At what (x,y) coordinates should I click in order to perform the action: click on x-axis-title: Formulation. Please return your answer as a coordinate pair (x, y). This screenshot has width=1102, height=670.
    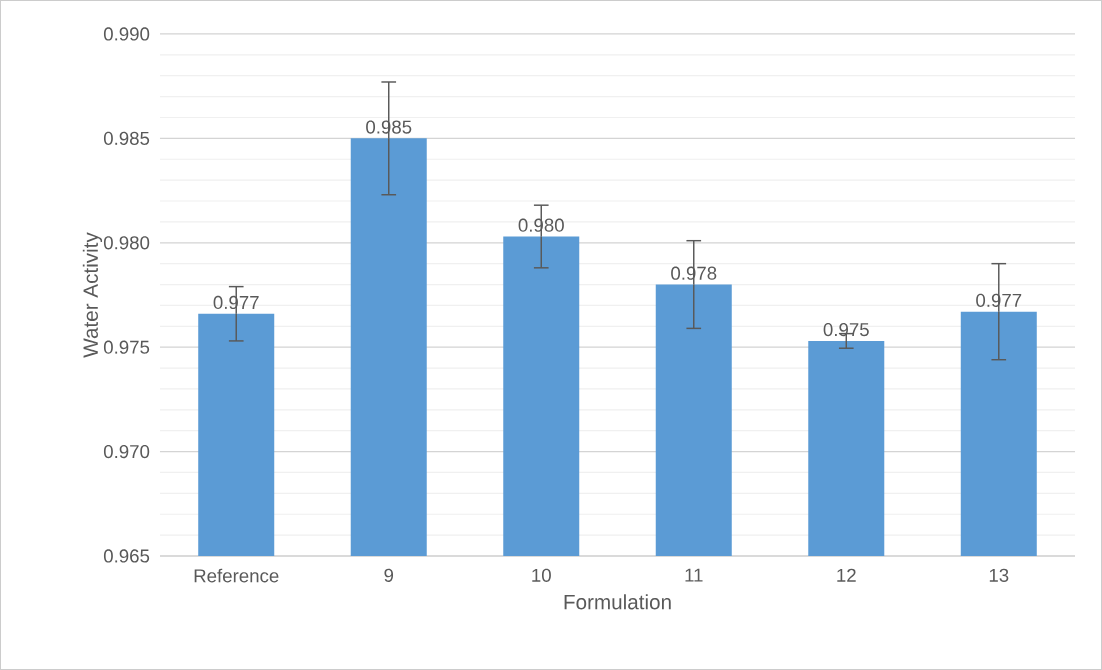
    Looking at the image, I should click on (617, 602).